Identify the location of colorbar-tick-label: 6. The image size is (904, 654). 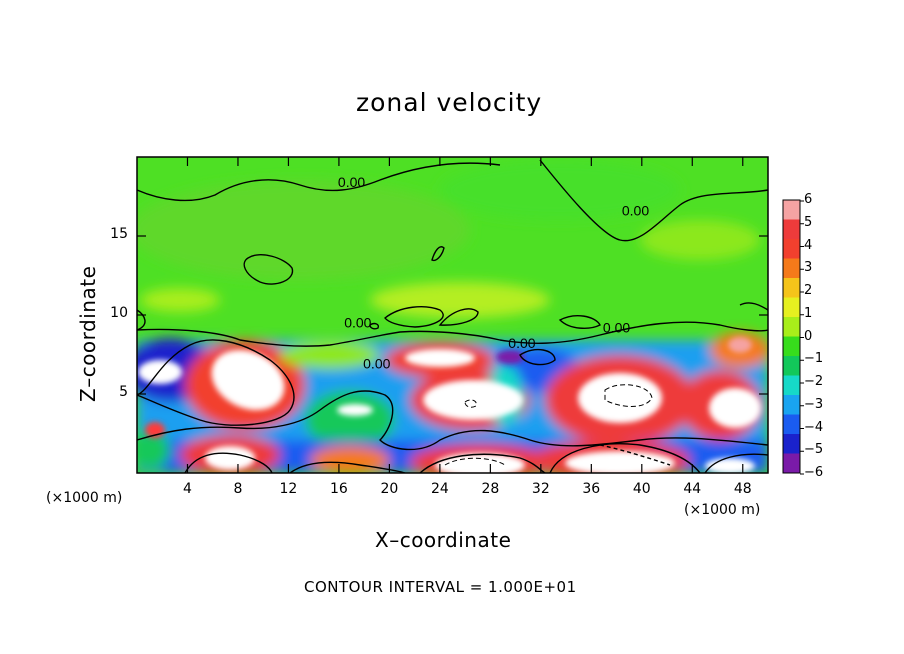
(808, 199).